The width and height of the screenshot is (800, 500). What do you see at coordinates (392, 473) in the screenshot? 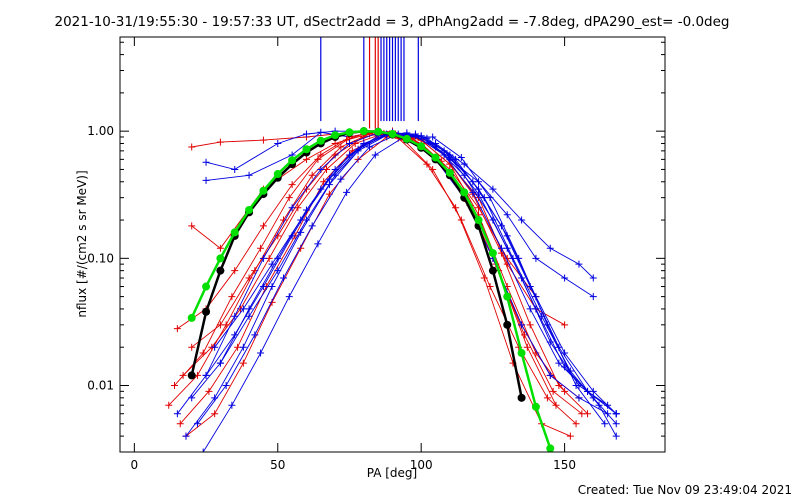
I see `x-axis-label: PA [deg]` at bounding box center [392, 473].